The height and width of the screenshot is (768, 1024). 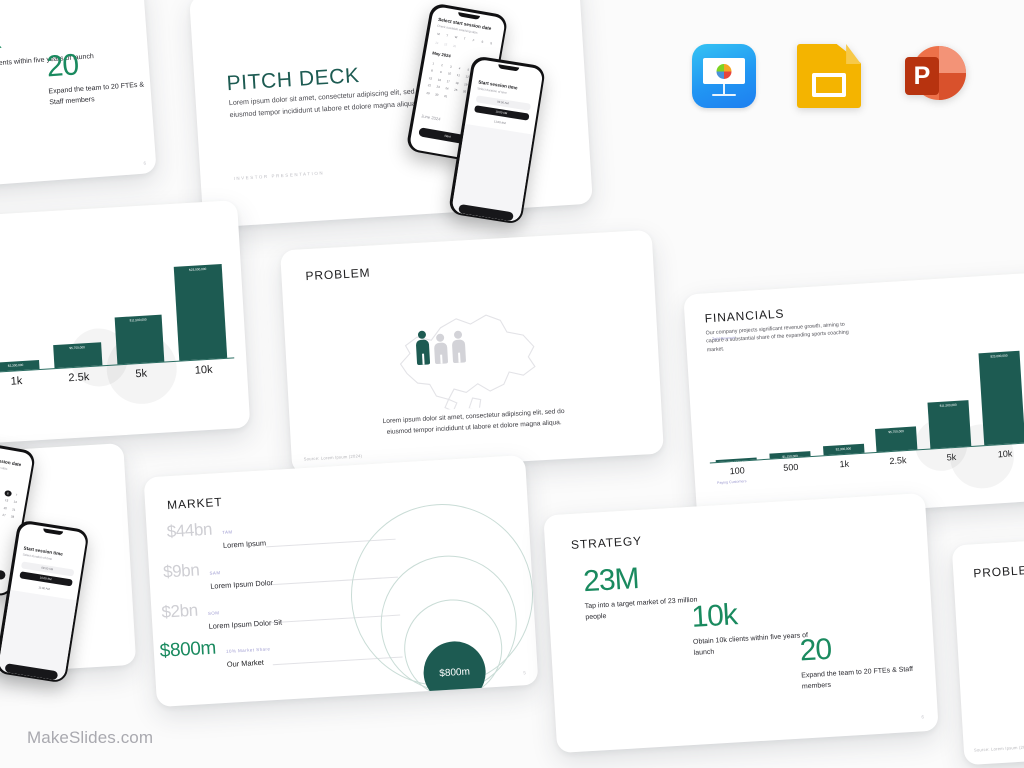 I want to click on calendar-day: 11, so click(x=458, y=75).